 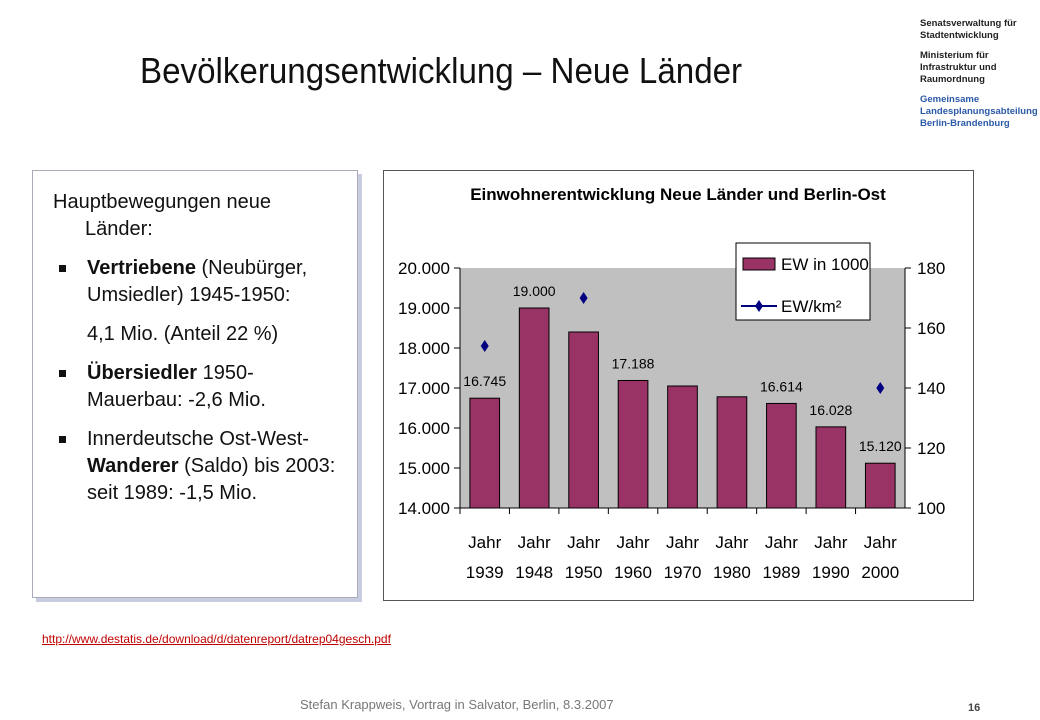 I want to click on bullet-text: (Neubürger, Umsiedler) 1945-1950:, so click(x=197, y=281).